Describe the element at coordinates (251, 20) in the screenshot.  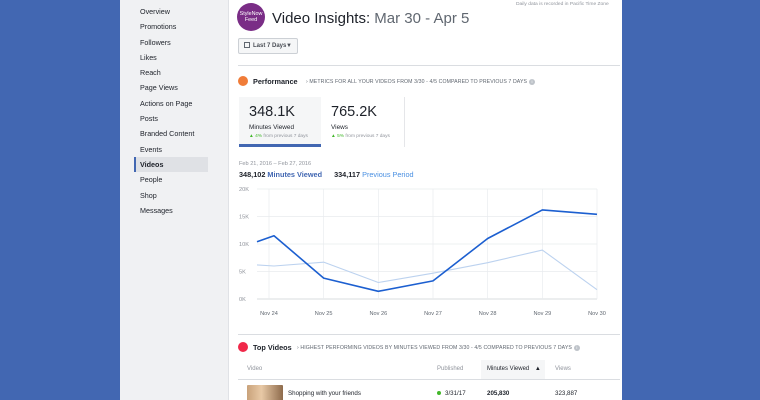
I see `avatar-text-line2: Feed` at that location.